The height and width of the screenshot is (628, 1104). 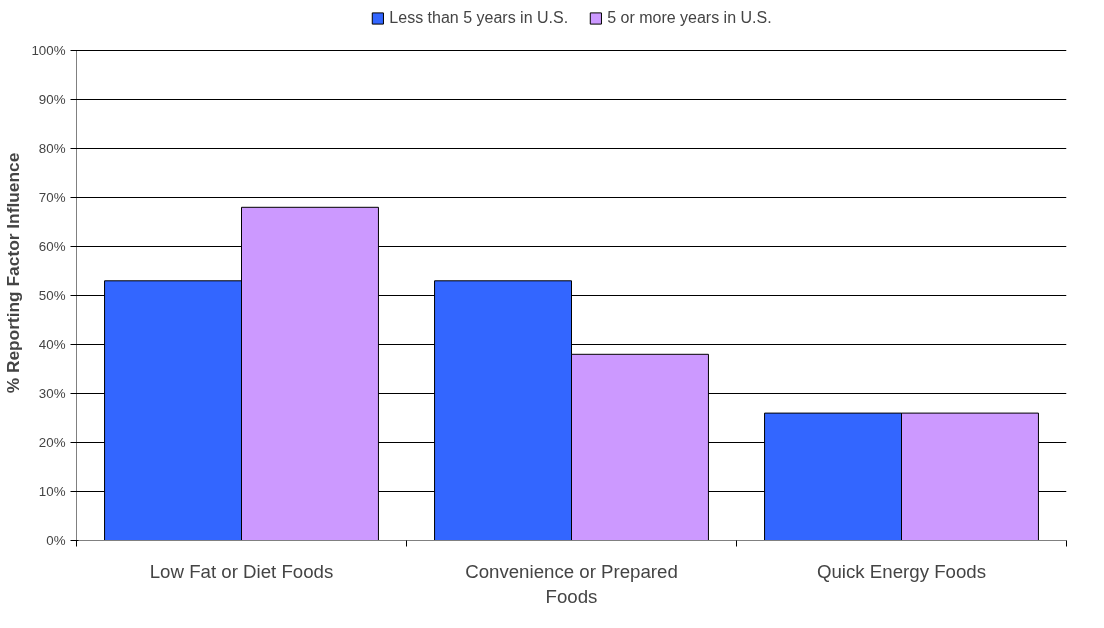 What do you see at coordinates (56, 540) in the screenshot?
I see `y-tick-label: 0%` at bounding box center [56, 540].